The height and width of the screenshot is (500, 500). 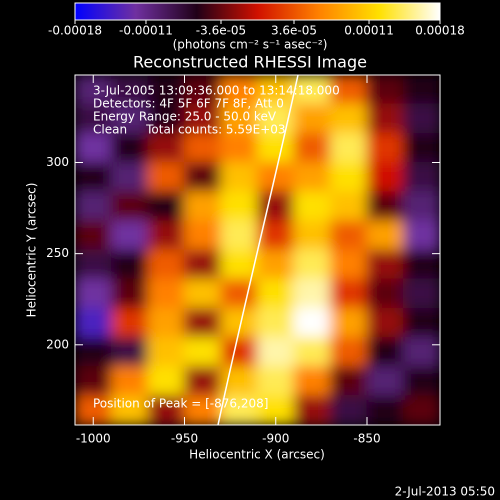 I want to click on annotation: Energy Range: 25.0 - 50.0 keV, so click(x=185, y=117).